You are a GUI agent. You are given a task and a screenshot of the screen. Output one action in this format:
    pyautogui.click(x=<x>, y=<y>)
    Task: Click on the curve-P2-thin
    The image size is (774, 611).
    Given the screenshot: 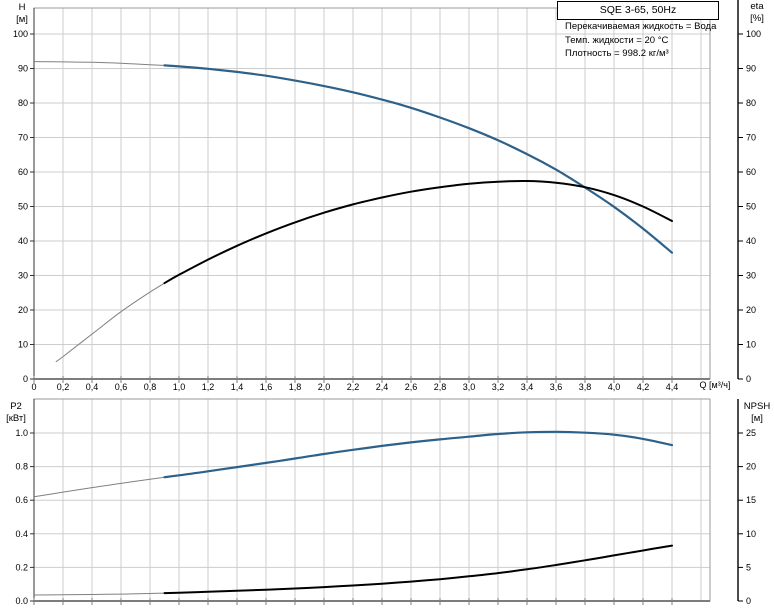 What is the action you would take?
    pyautogui.click(x=99, y=487)
    